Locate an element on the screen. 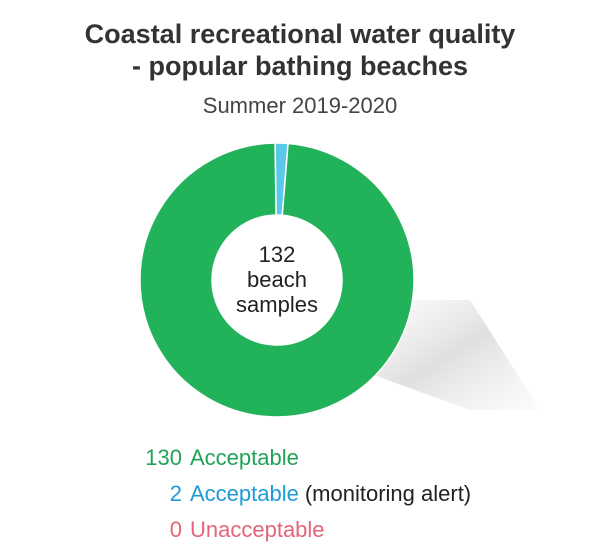  chart-title-line2: - popular bathing beaches is located at coordinates (300, 66).